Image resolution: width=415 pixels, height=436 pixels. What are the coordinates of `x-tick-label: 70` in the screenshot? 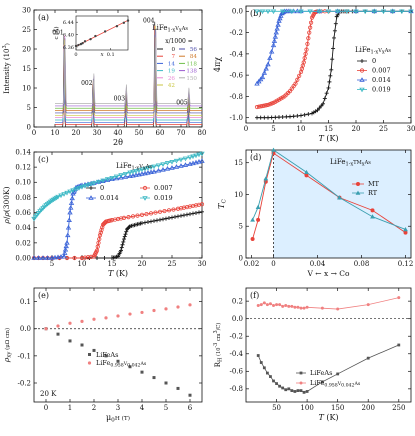 It's located at (181, 133).